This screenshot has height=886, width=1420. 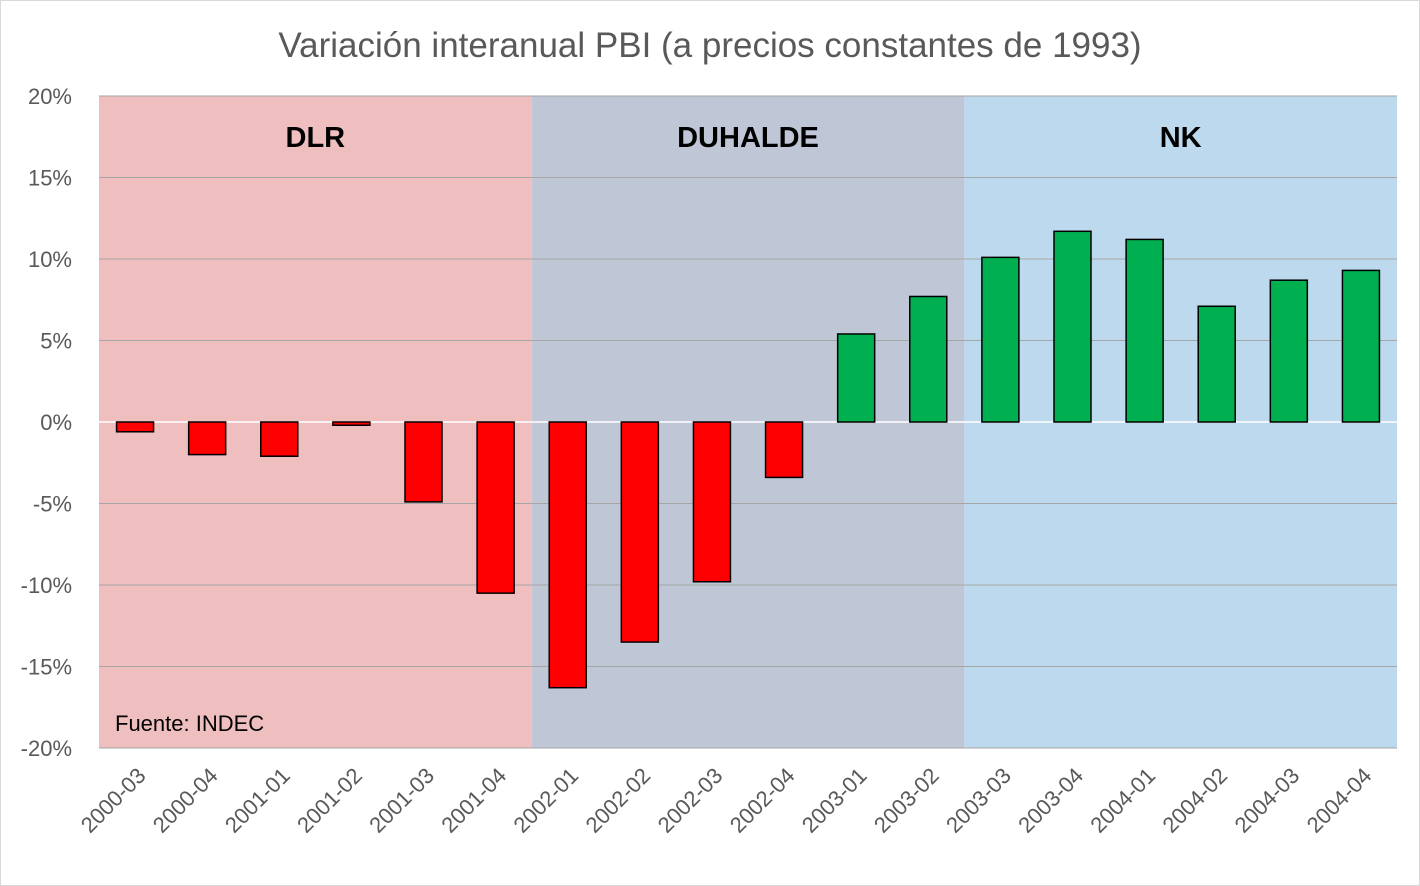 I want to click on y-tick-label: 5%, so click(x=56, y=341).